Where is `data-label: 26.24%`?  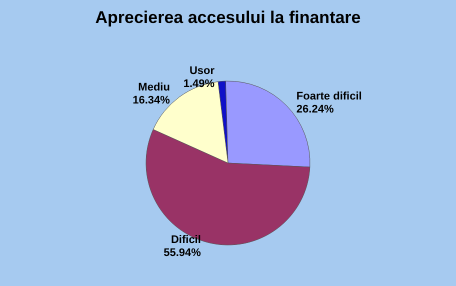 data-label: 26.24% is located at coordinates (315, 109).